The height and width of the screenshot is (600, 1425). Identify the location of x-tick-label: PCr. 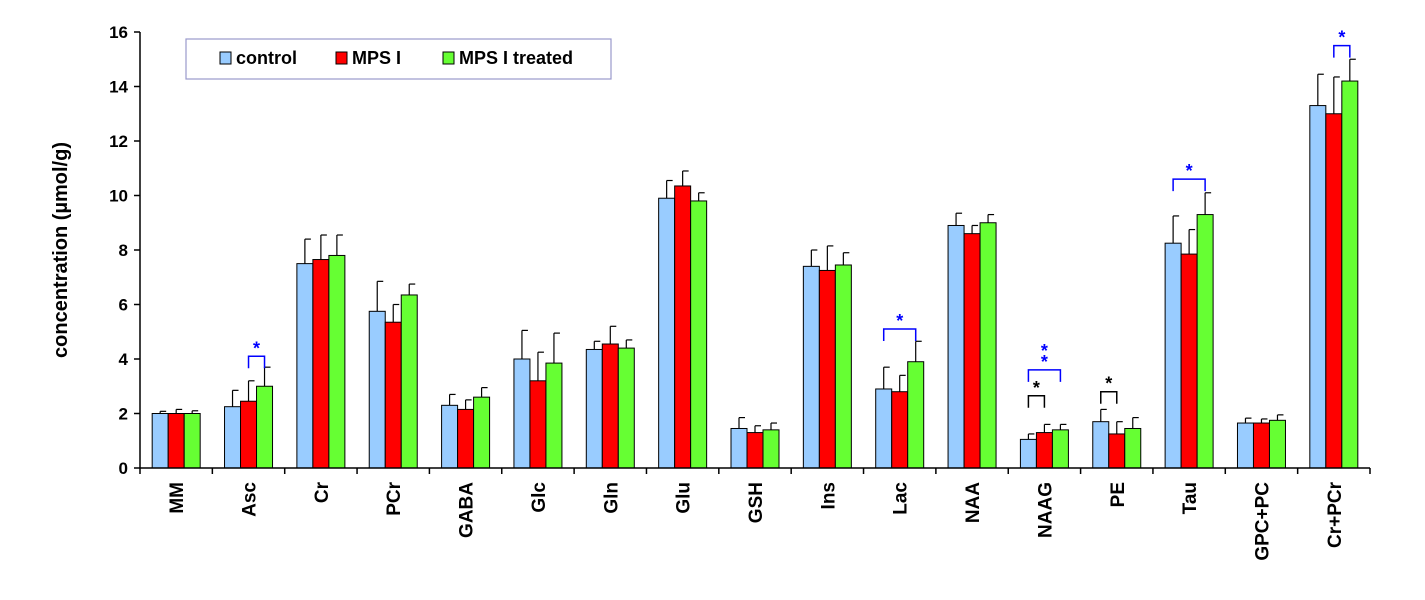
(394, 498).